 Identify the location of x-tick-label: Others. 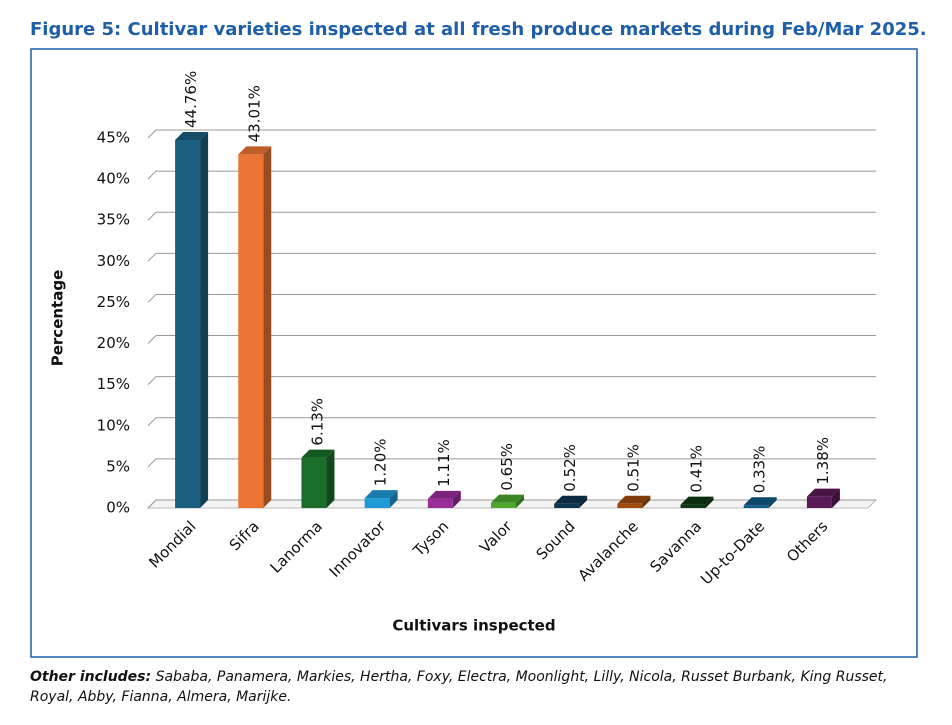
(807, 541).